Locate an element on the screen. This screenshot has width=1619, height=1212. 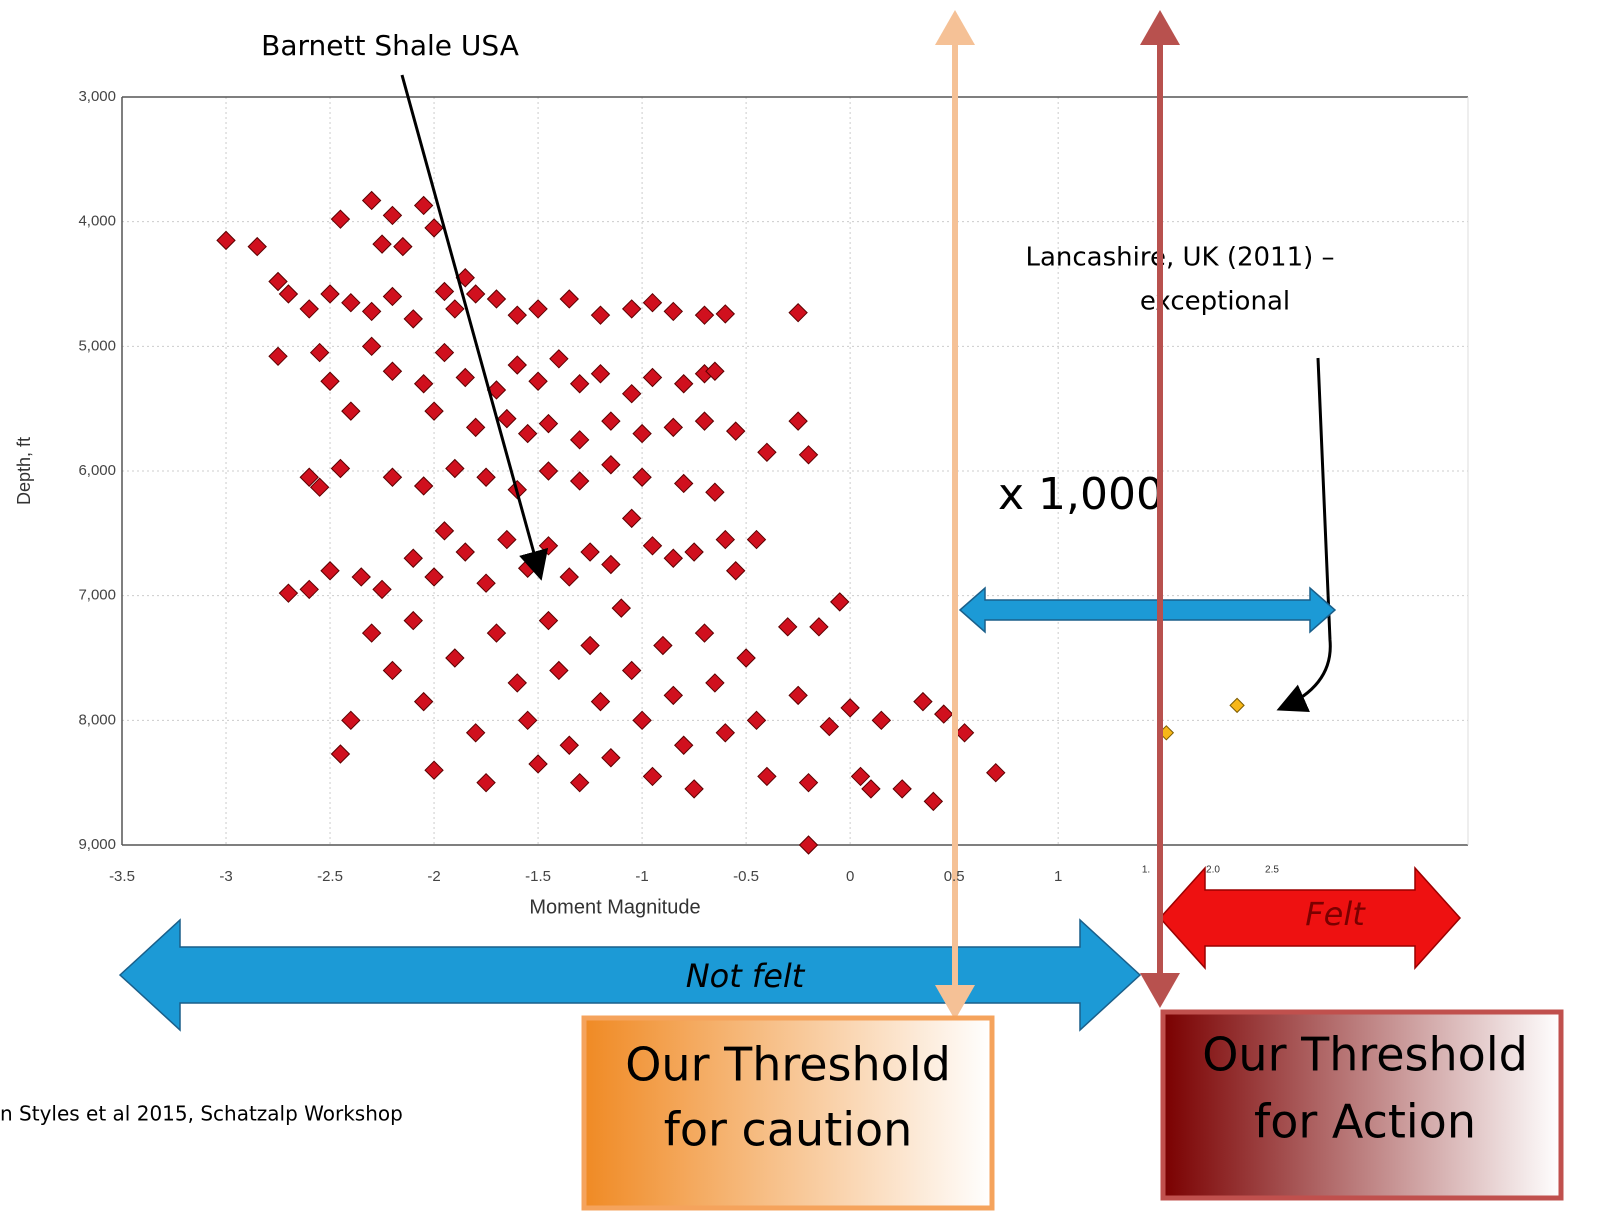
y-tick-label: 7,000 is located at coordinates (97, 595).